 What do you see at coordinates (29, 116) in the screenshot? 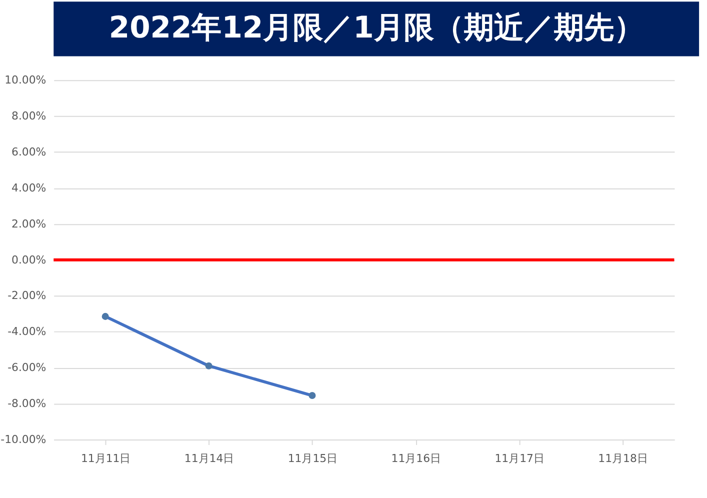
I see `y-tick-label: 8.00%` at bounding box center [29, 116].